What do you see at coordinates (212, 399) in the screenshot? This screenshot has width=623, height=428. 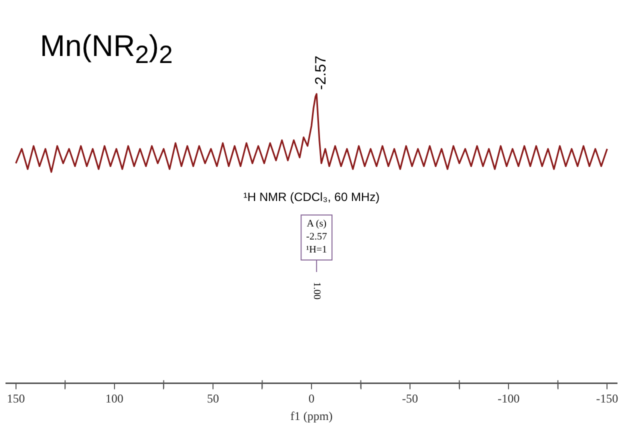 I see `x-tick-label: 50` at bounding box center [212, 399].